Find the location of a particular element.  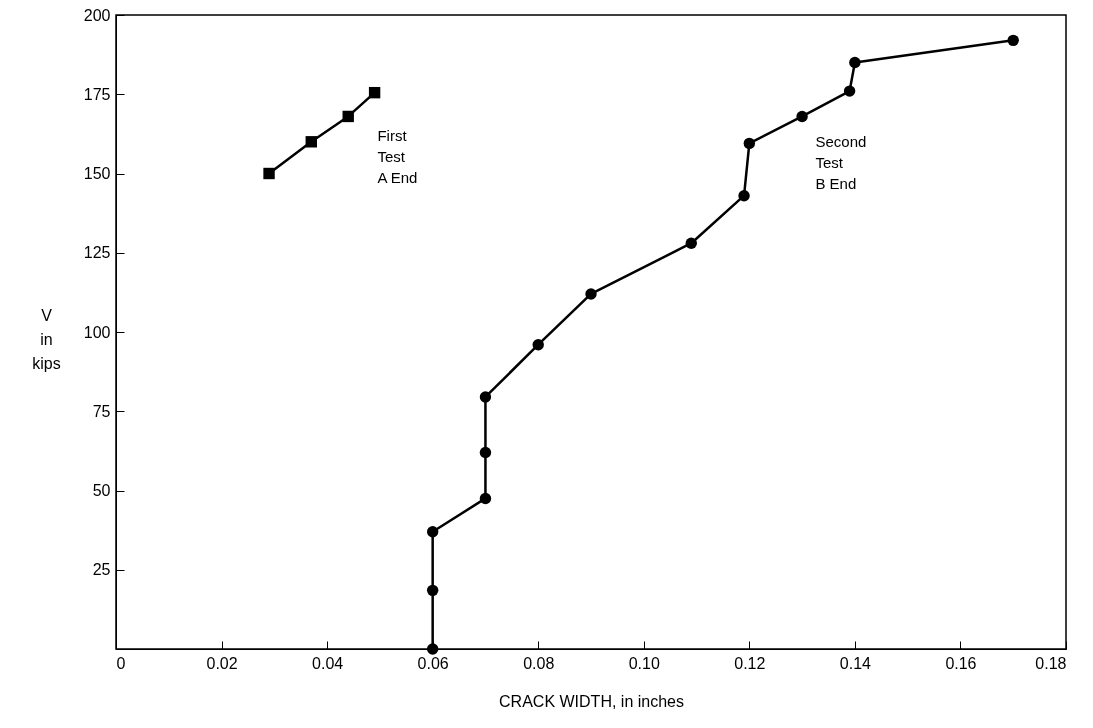

x-tick-label: 0.08 is located at coordinates (539, 663).